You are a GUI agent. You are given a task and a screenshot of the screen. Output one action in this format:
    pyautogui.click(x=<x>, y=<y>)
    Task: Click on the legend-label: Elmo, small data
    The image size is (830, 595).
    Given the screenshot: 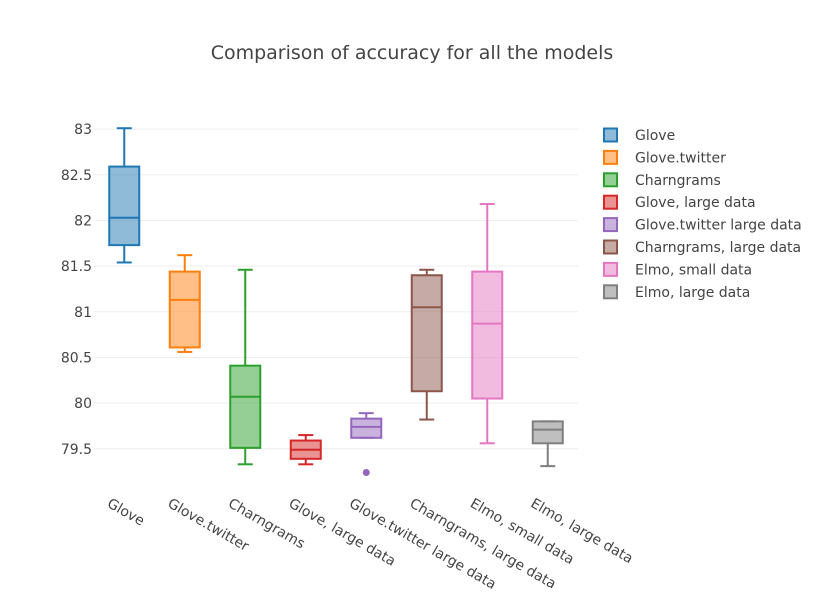 What is the action you would take?
    pyautogui.click(x=693, y=270)
    